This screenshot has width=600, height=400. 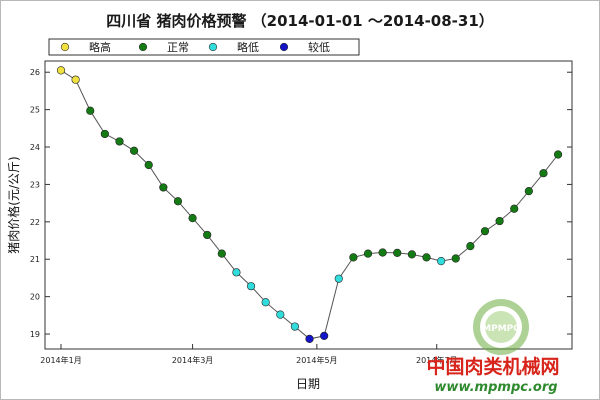 I want to click on x-axis-label: 日期, so click(x=308, y=384).